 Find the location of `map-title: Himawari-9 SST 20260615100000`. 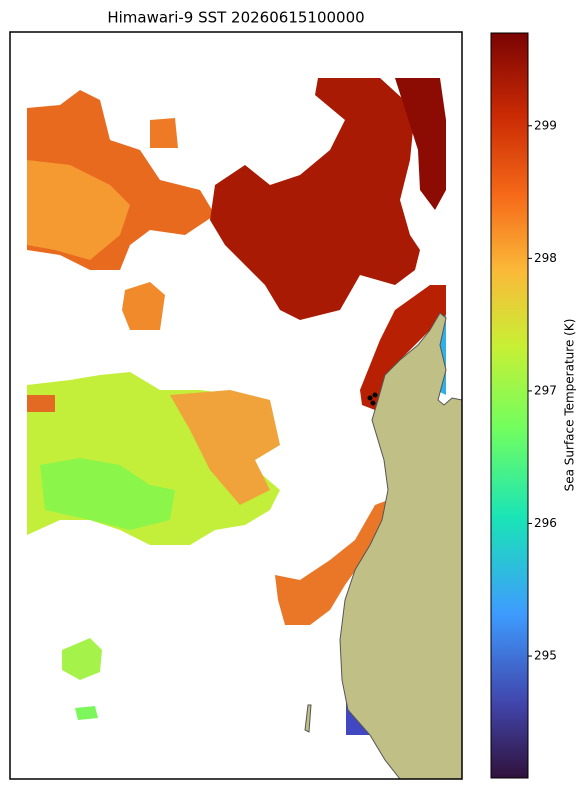

map-title: Himawari-9 SST 20260615100000 is located at coordinates (235, 18).